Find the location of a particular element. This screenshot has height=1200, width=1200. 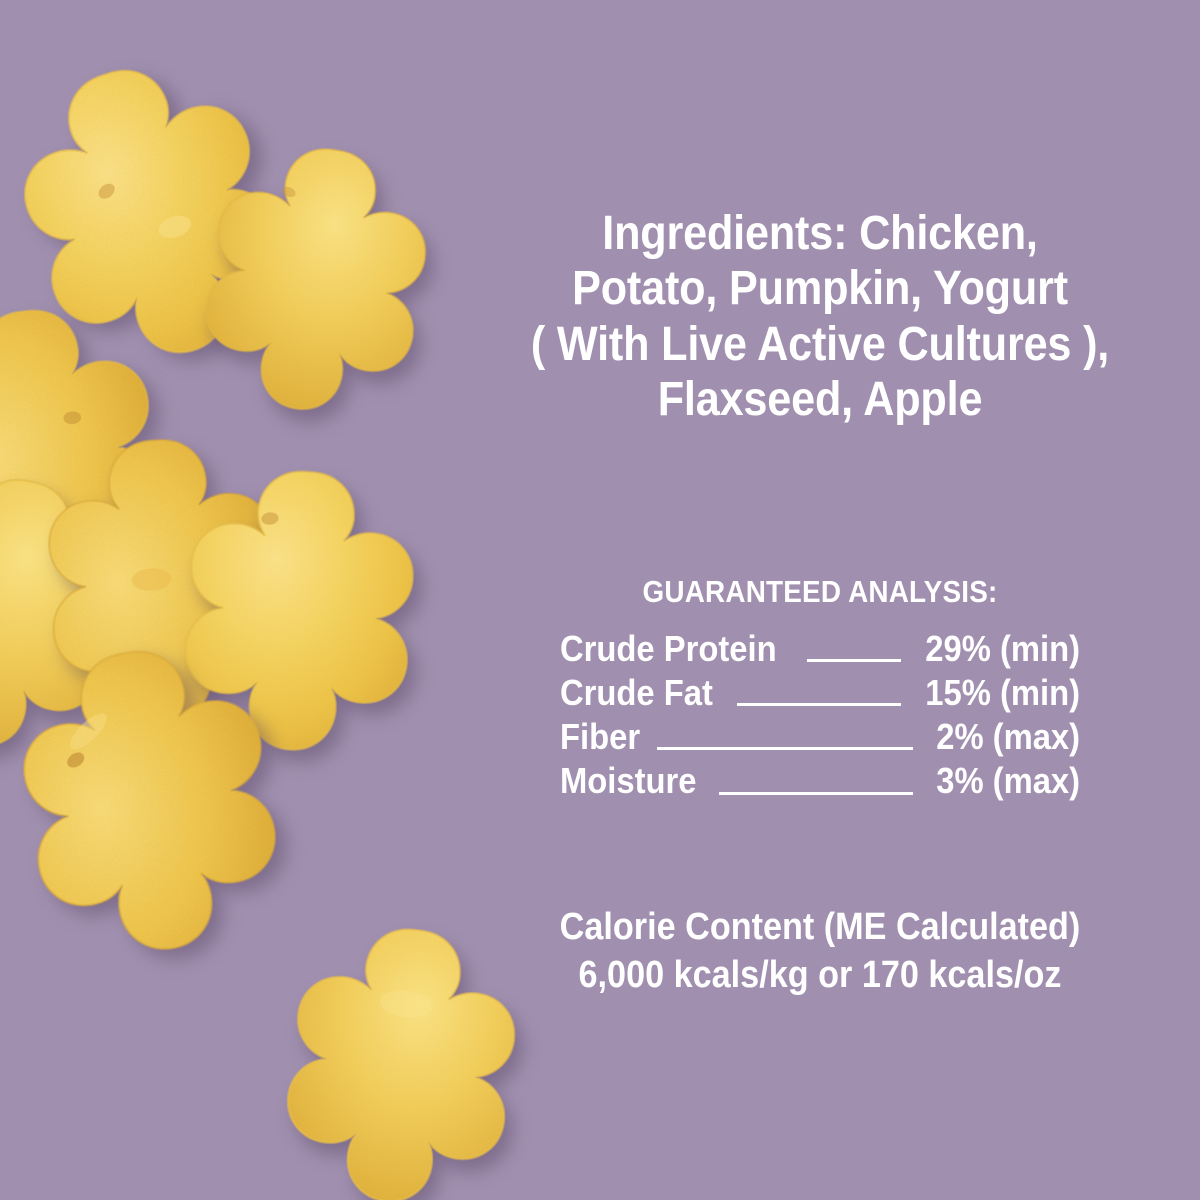

analysis-row: Crude Protein 29% (min) is located at coordinates (820, 649).